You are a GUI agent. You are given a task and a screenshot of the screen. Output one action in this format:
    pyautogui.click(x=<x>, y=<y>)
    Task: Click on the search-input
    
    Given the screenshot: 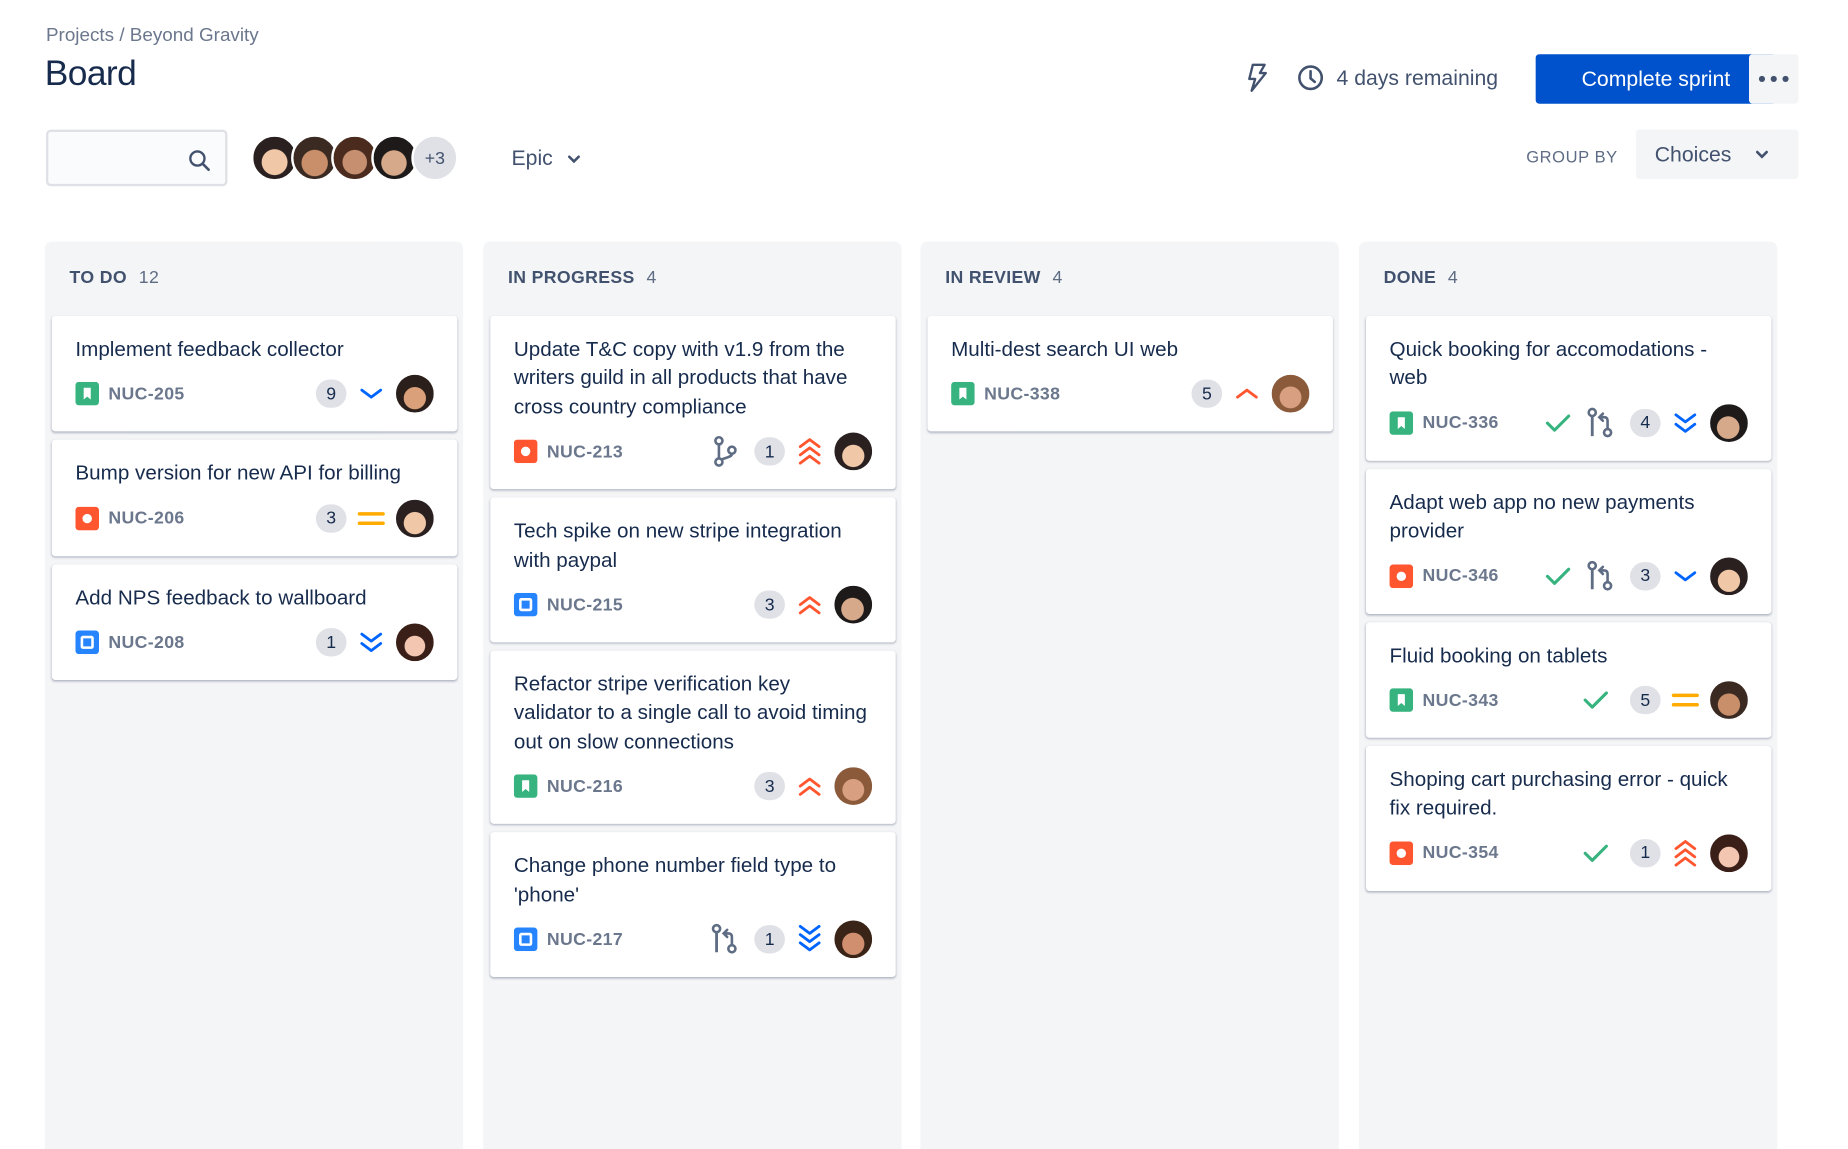 What is the action you would take?
    pyautogui.click(x=136, y=158)
    